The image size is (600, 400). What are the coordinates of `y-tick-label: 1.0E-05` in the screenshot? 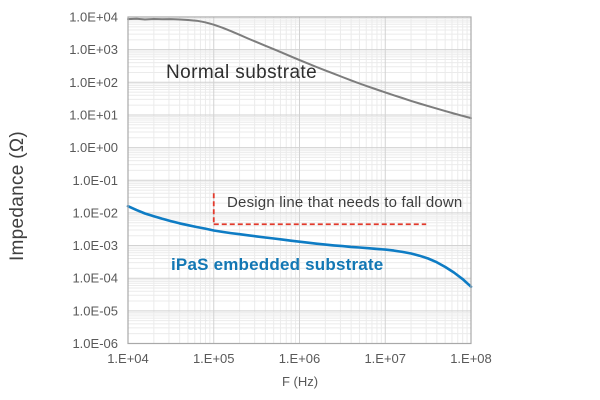 It's located at (95, 310).